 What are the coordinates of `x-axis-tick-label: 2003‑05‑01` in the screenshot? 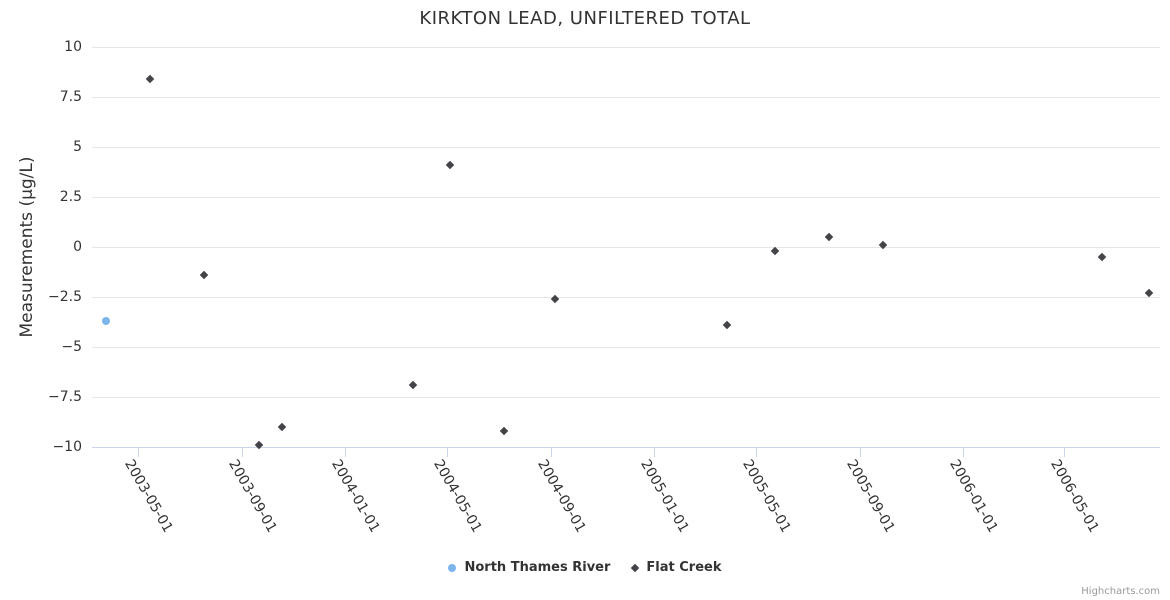 It's located at (148, 496).